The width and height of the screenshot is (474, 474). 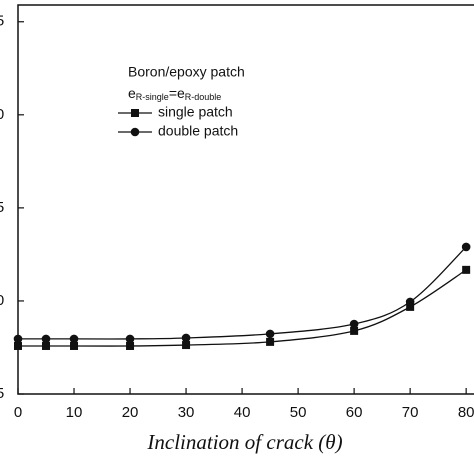 I want to click on x-tick-label: 60, so click(x=354, y=412).